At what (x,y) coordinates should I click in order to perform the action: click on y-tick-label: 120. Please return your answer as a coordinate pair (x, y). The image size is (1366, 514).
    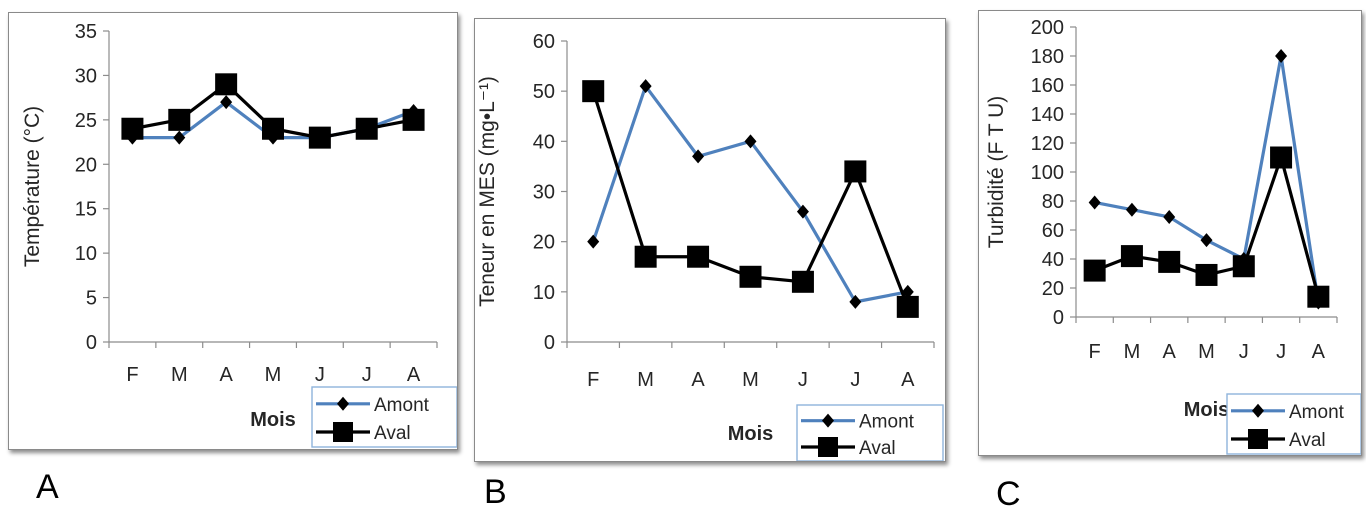
    Looking at the image, I should click on (1047, 144).